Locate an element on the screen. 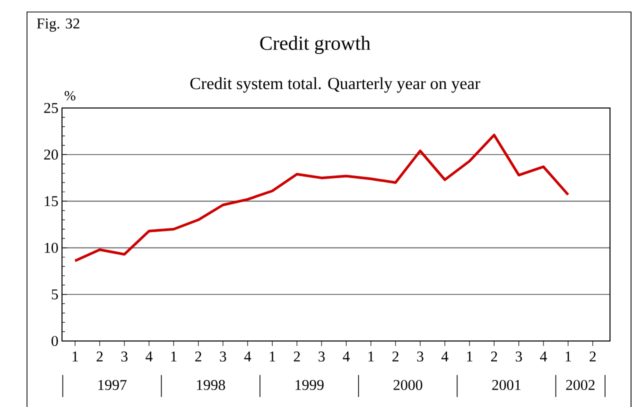  y-tick-label: 15 is located at coordinates (51, 201).